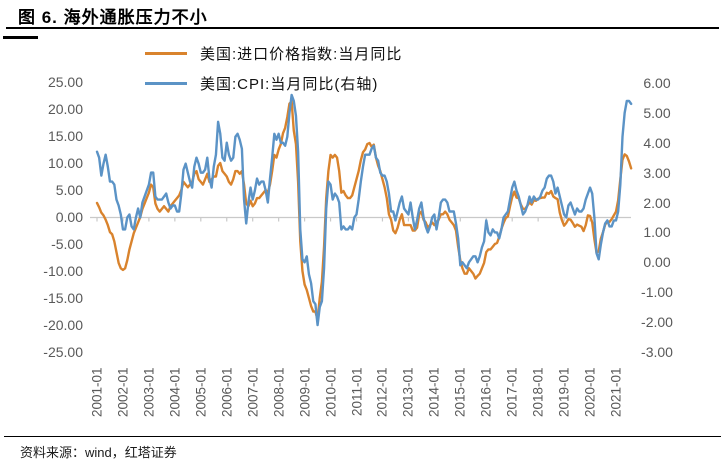 This screenshot has height=467, width=725. I want to click on blue-line-swatch, so click(166, 83).